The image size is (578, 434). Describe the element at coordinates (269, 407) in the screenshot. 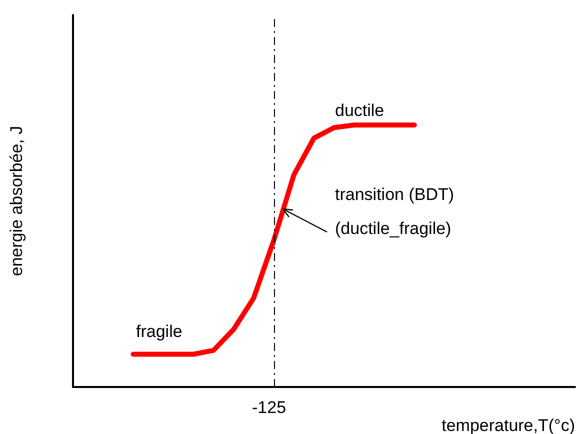

I see `text: -125` at that location.